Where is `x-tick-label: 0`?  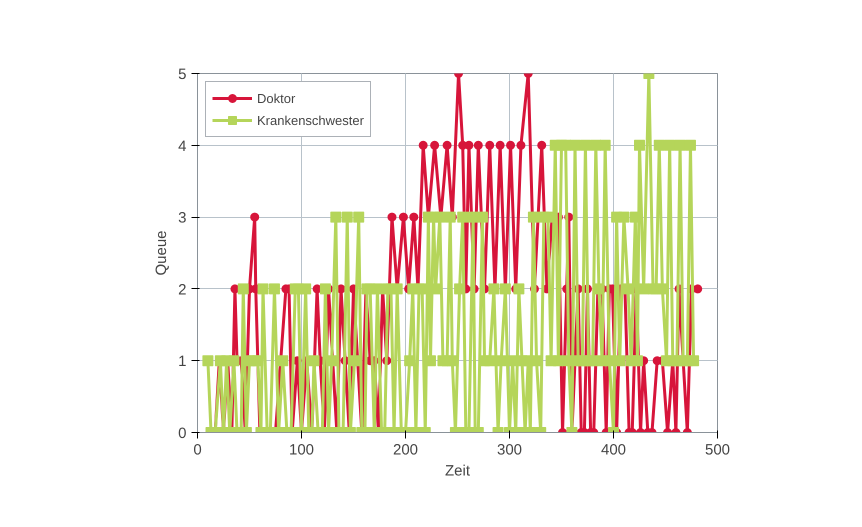 x-tick-label: 0 is located at coordinates (197, 450).